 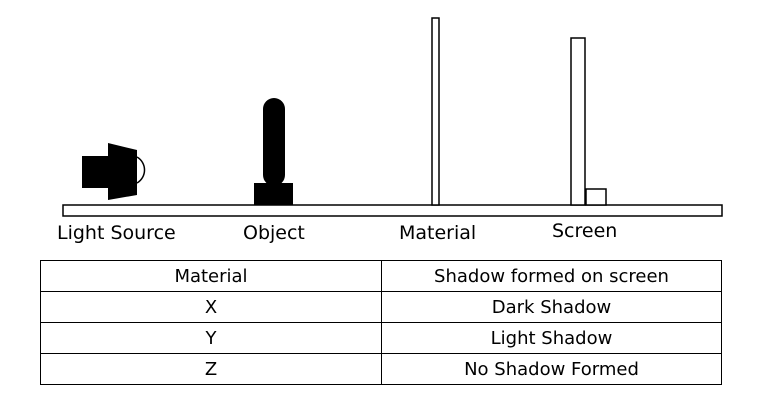 I want to click on light-source-icon, so click(x=114, y=171).